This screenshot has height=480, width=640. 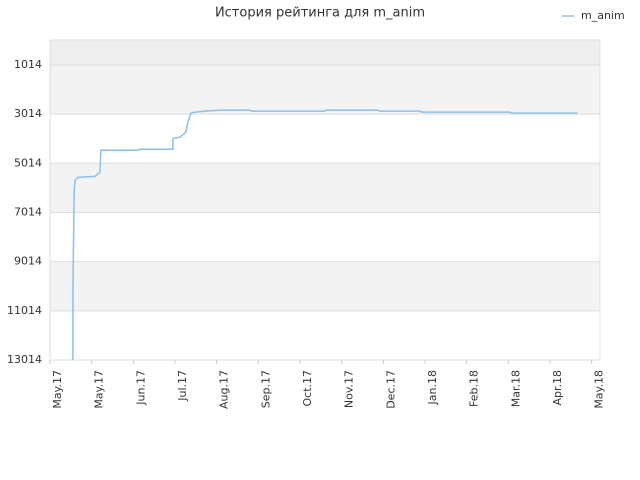 I want to click on y-tick-label: 5014, so click(x=28, y=162).